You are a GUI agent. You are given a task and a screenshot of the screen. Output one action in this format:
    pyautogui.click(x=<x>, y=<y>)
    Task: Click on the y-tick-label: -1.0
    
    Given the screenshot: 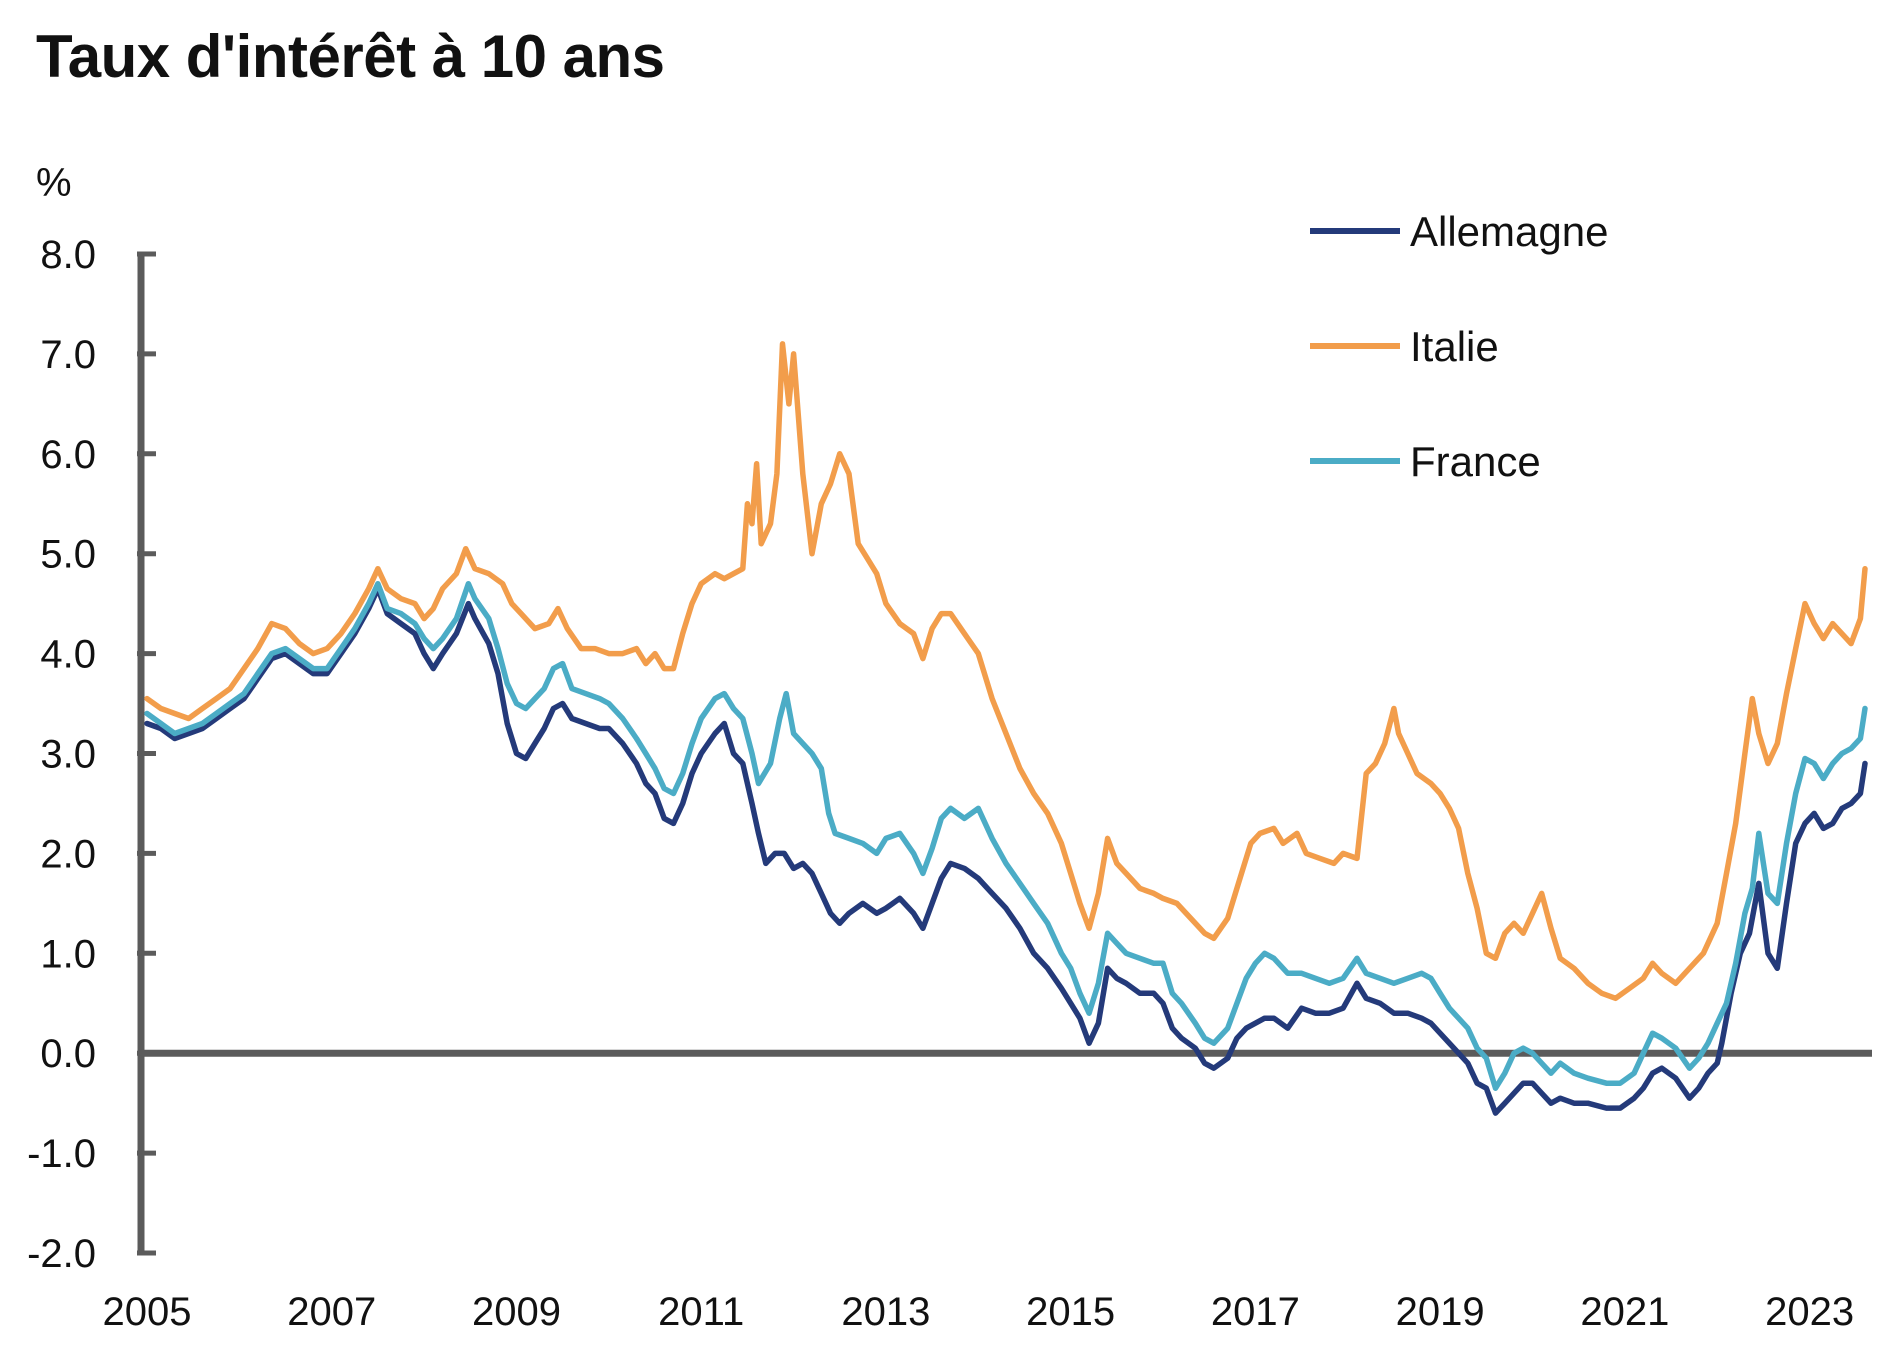 What is the action you would take?
    pyautogui.click(x=61, y=1154)
    